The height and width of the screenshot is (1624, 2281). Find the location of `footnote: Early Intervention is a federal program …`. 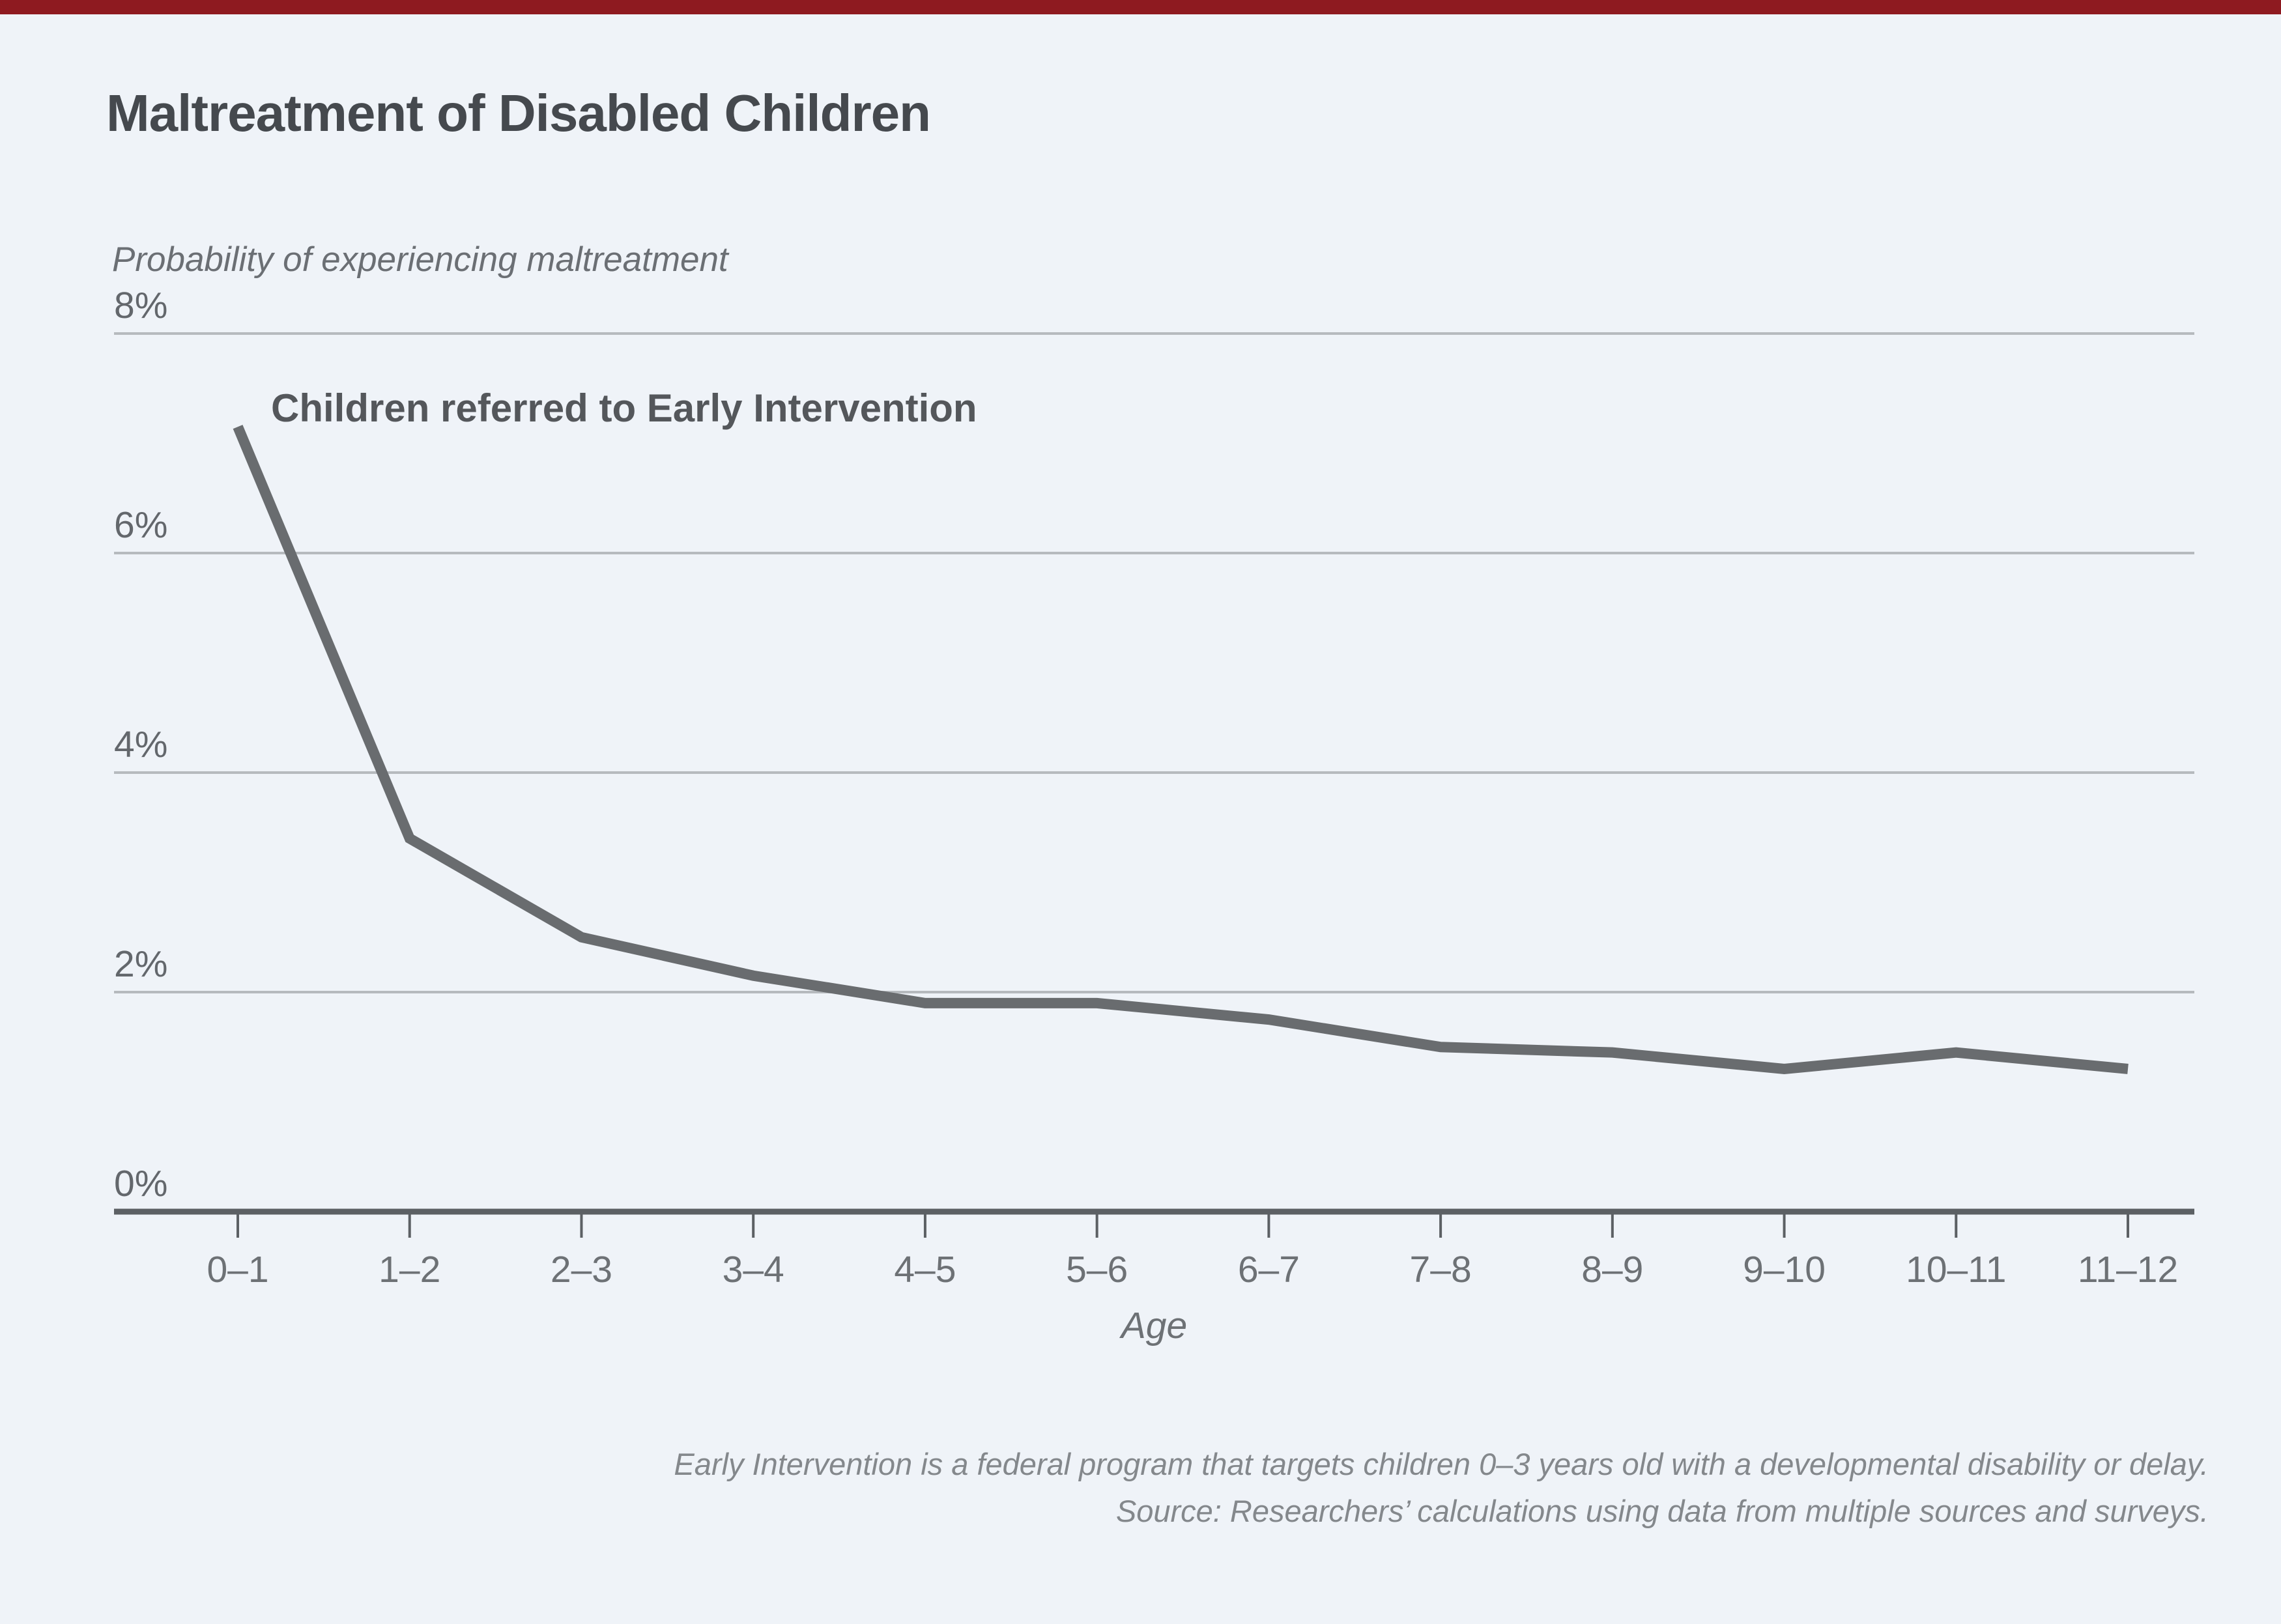

footnote: Early Intervention is a federal program … is located at coordinates (1215, 1488).